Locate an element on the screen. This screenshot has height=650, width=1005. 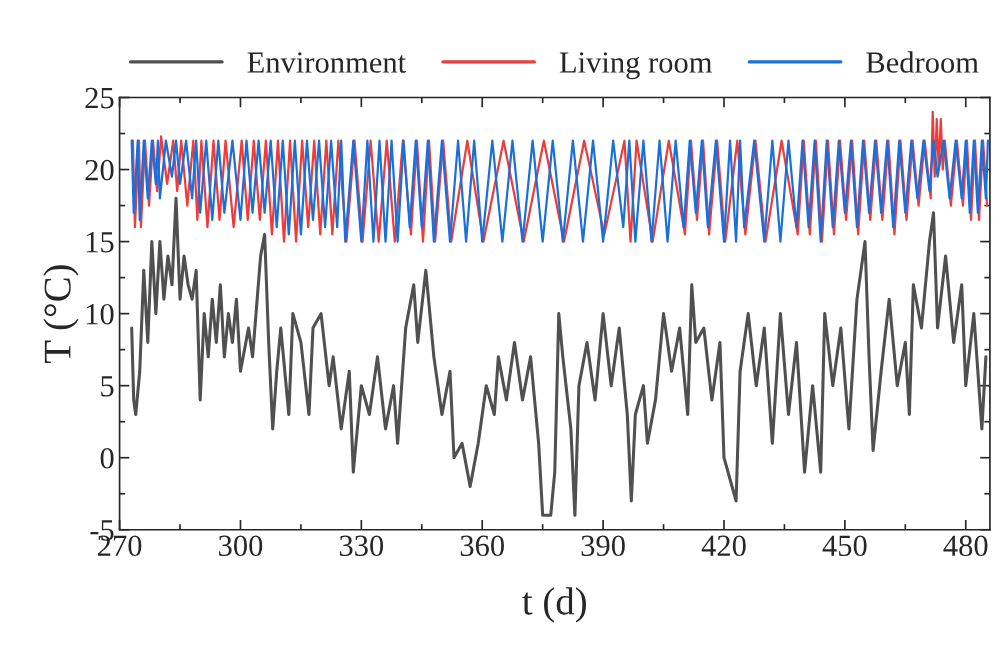
x-tick-label: 330 is located at coordinates (361, 546).